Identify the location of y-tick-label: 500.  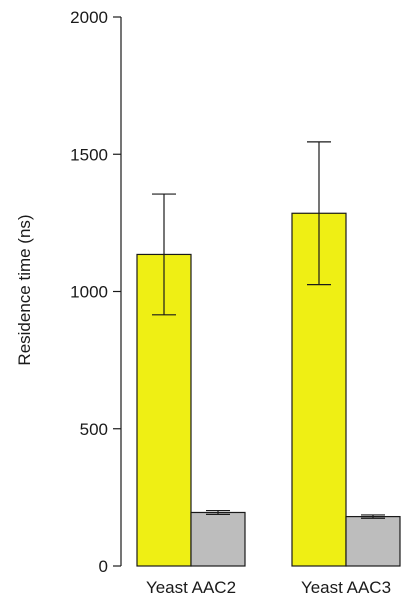
(94, 429).